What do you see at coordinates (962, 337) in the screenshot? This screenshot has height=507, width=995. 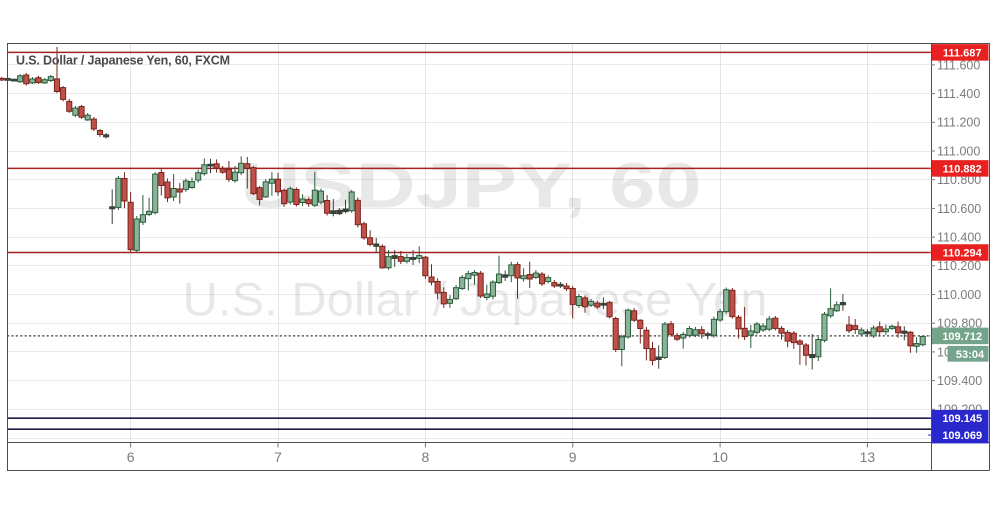 I see `svg-text: 109.712` at bounding box center [962, 337].